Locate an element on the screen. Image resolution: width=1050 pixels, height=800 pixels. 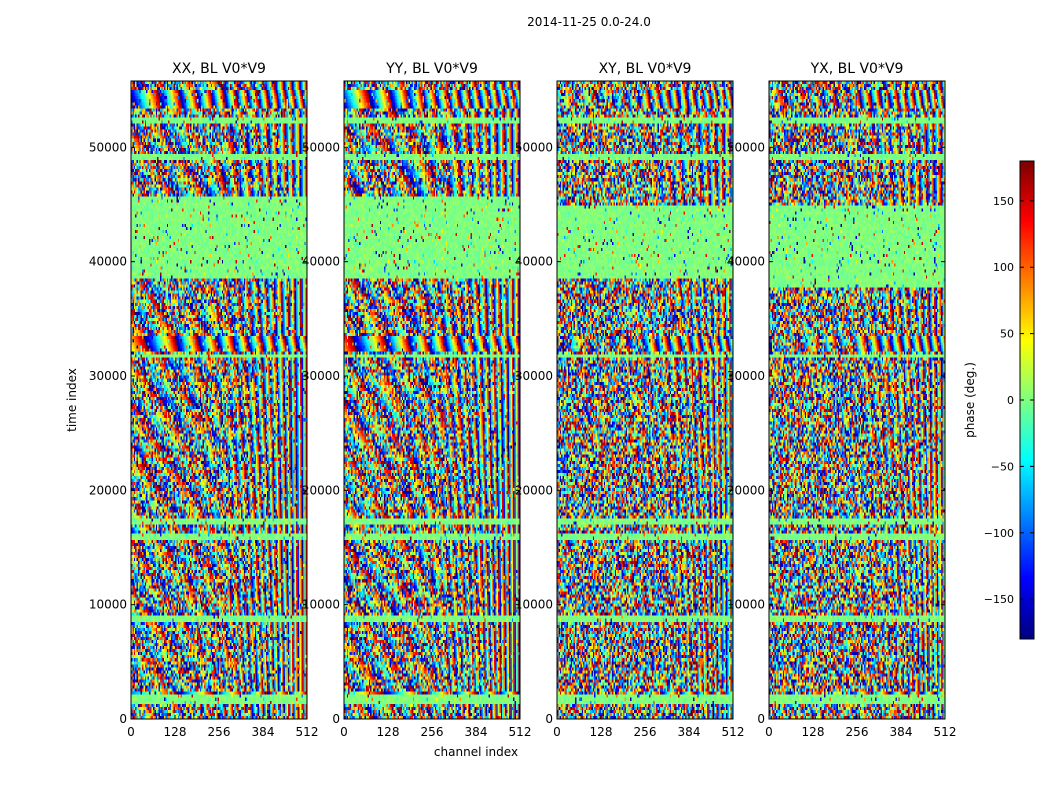
colorbar-tick-label: −50 is located at coordinates (1002, 466).